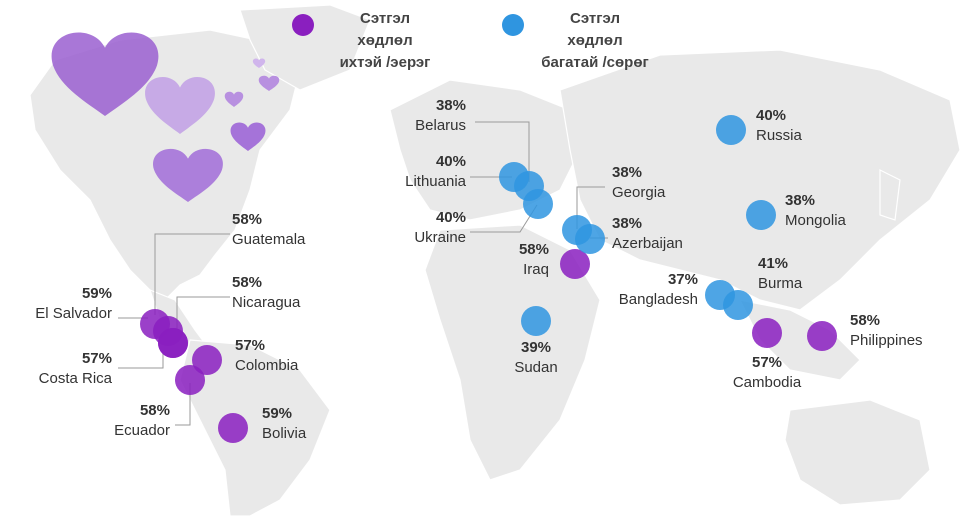 Image resolution: width=960 pixels, height=516 pixels. I want to click on legend-low-line1: Сэтгэл, so click(595, 18).